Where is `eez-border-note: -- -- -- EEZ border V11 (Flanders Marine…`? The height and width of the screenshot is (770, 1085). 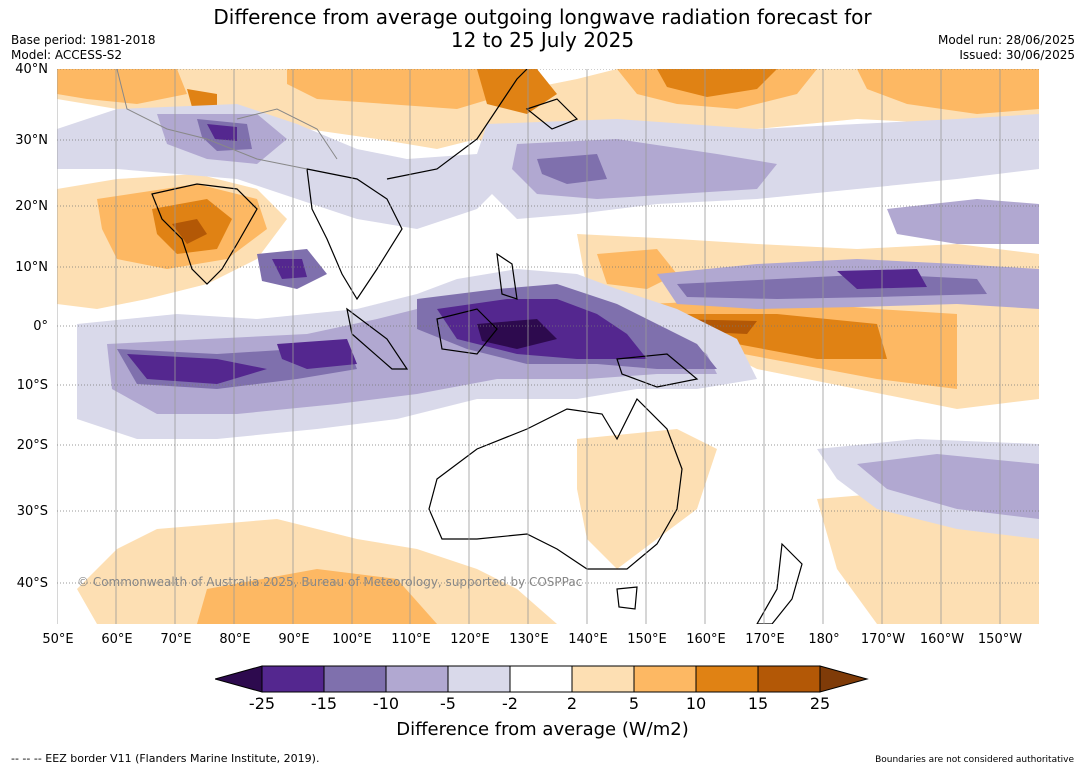
eez-border-note: -- -- -- EEZ border V11 (Flanders Marine… is located at coordinates (165, 758).